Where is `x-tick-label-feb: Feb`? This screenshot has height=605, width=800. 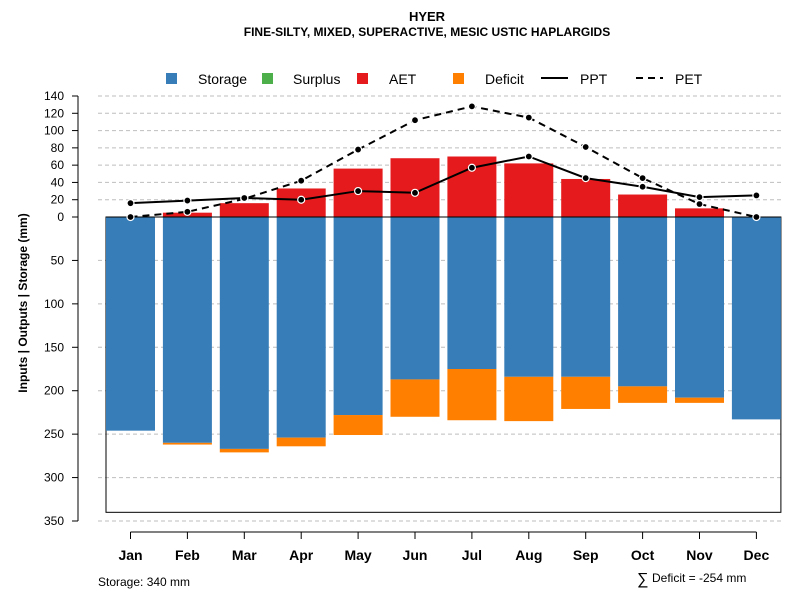 x-tick-label-feb: Feb is located at coordinates (187, 555).